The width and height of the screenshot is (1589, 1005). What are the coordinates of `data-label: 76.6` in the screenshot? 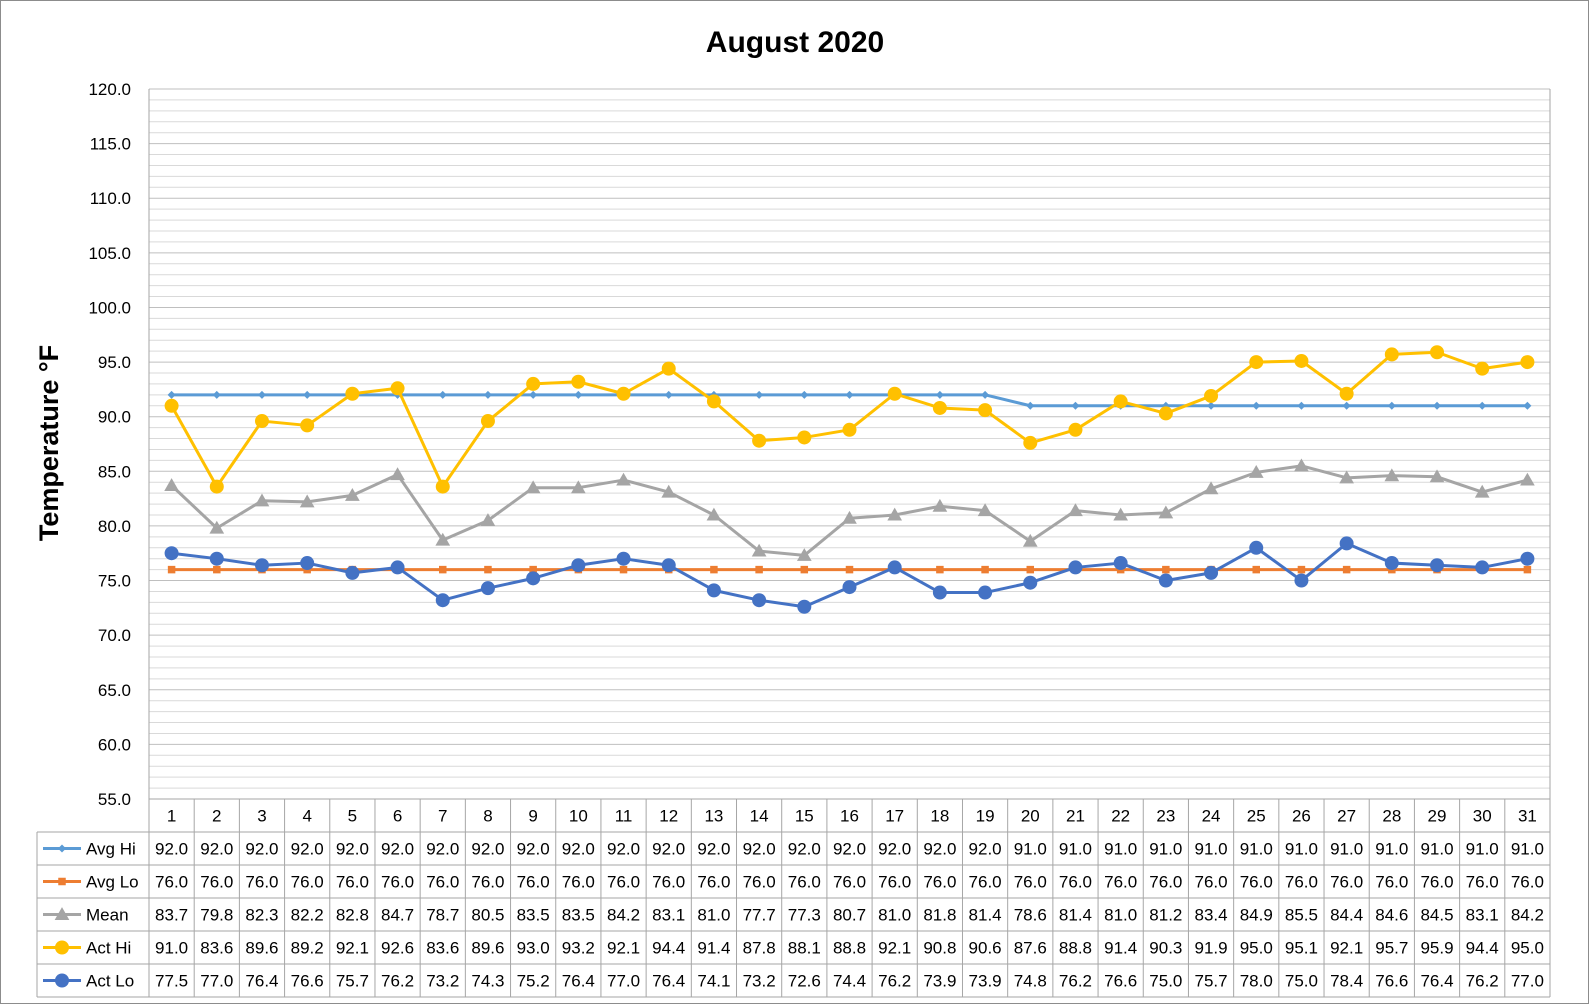 It's located at (1120, 981).